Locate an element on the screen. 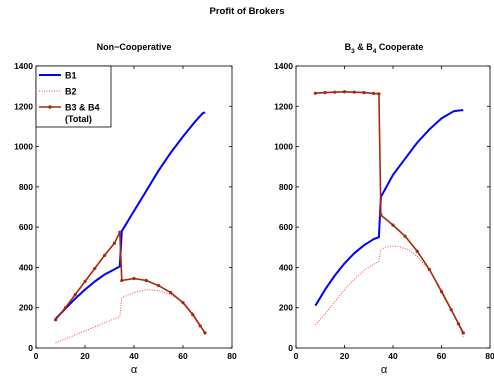  right-x-tick-label: 20 is located at coordinates (345, 356).